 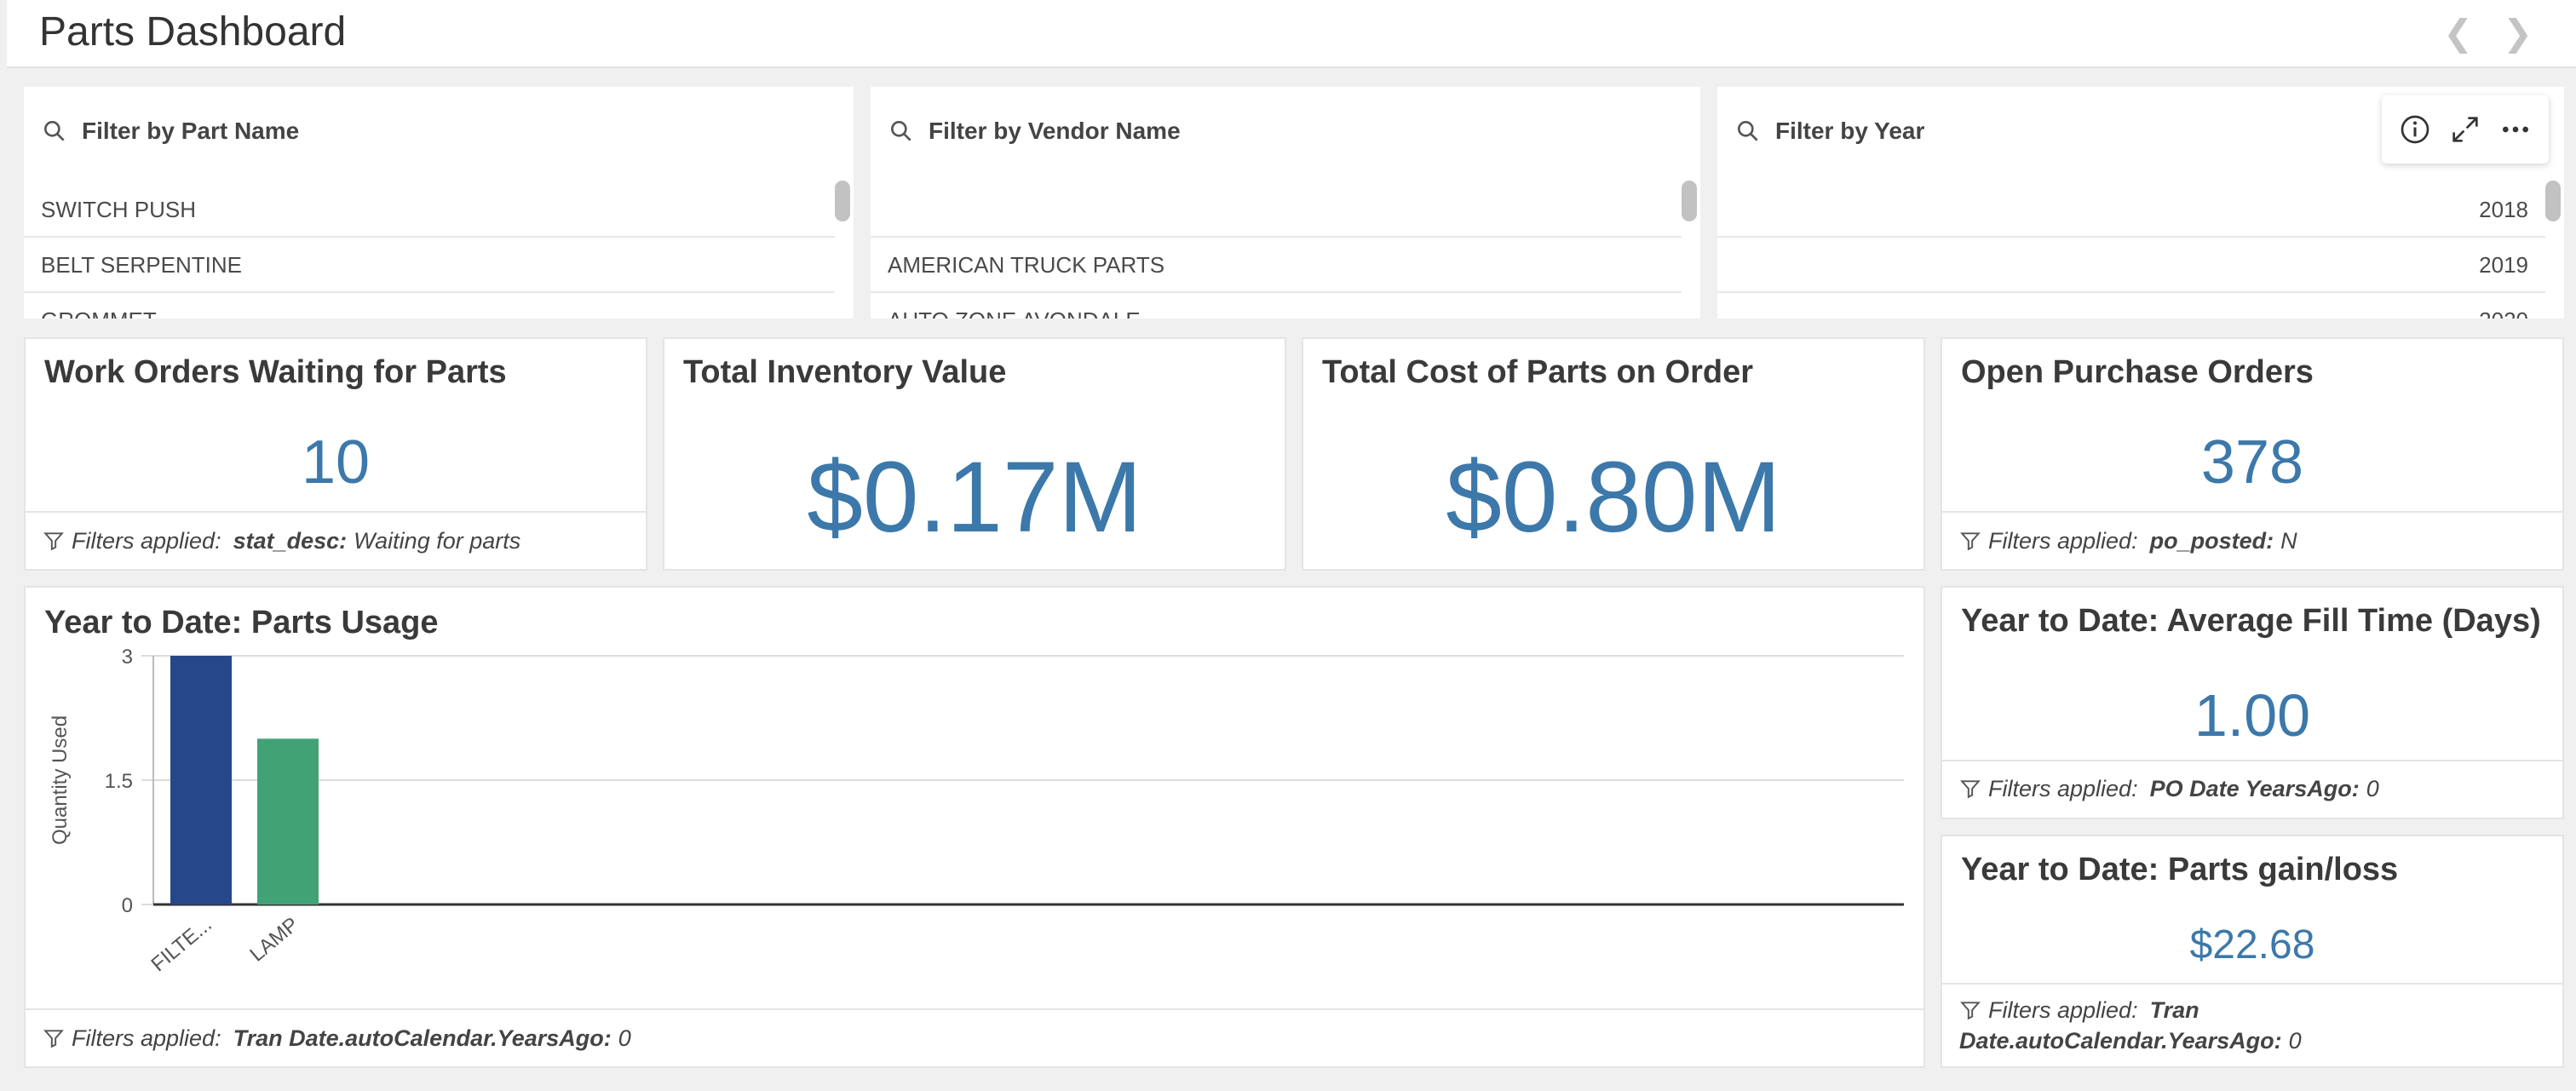 I want to click on filter-vendor-name-search: Filter by Vendor Name, so click(x=1034, y=131).